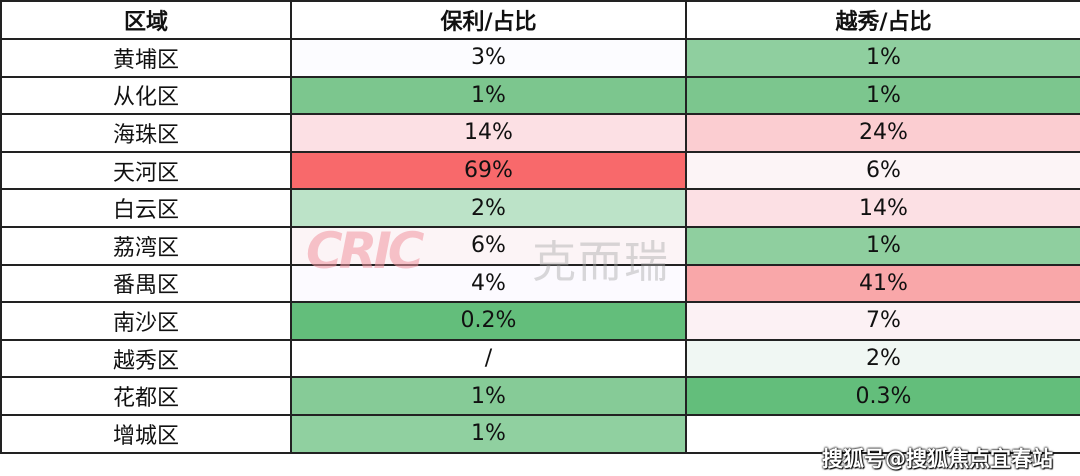 This screenshot has height=476, width=1080. Describe the element at coordinates (146, 20) in the screenshot. I see `header-region: 区域` at that location.